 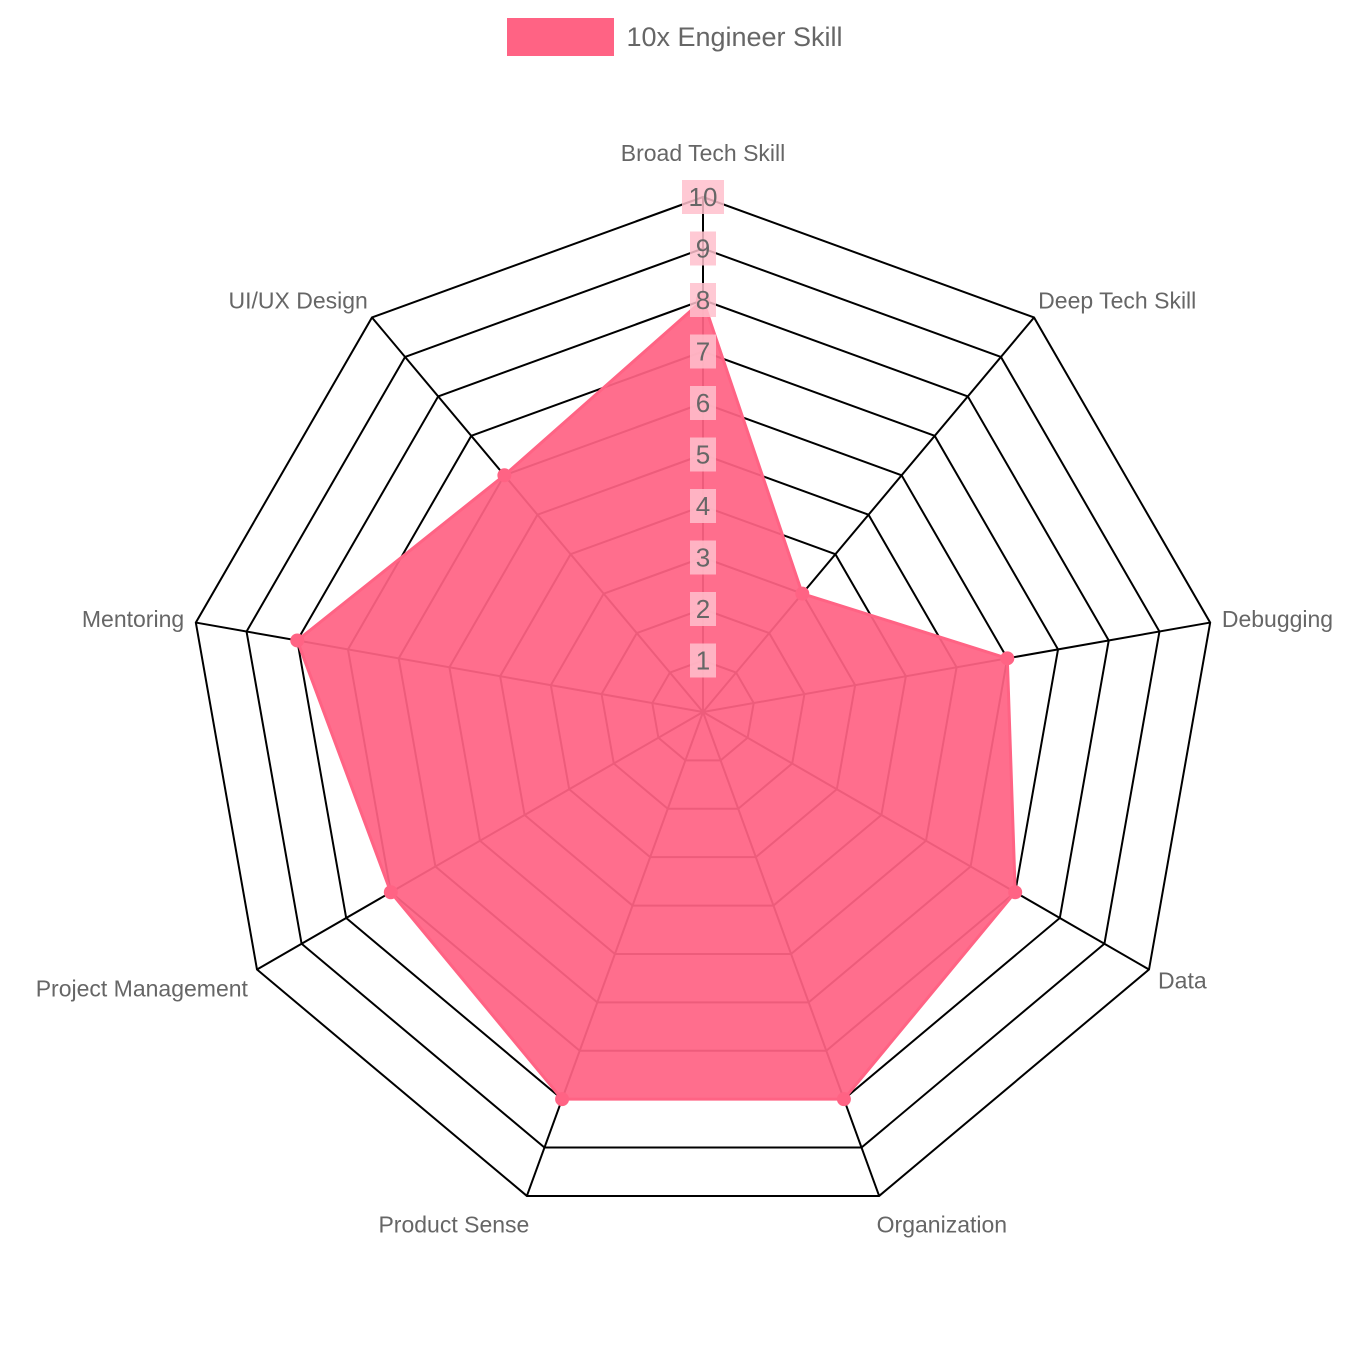 I want to click on axis-label-5: Product Sense, so click(x=453, y=1225).